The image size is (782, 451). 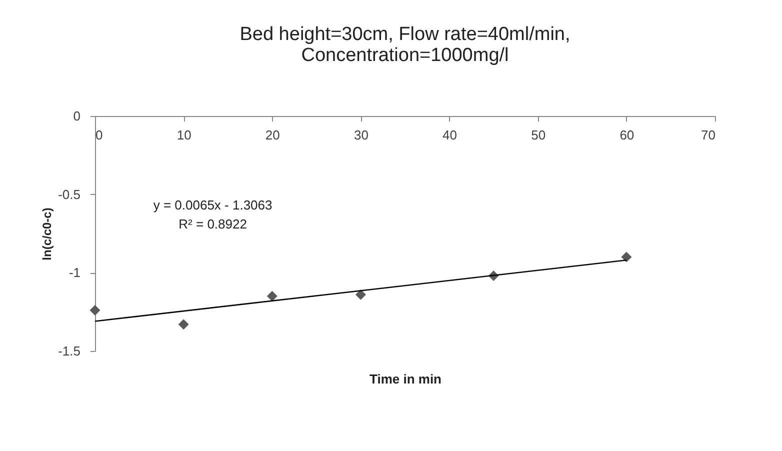 What do you see at coordinates (69, 194) in the screenshot?
I see `y-tick-label: -0.5` at bounding box center [69, 194].